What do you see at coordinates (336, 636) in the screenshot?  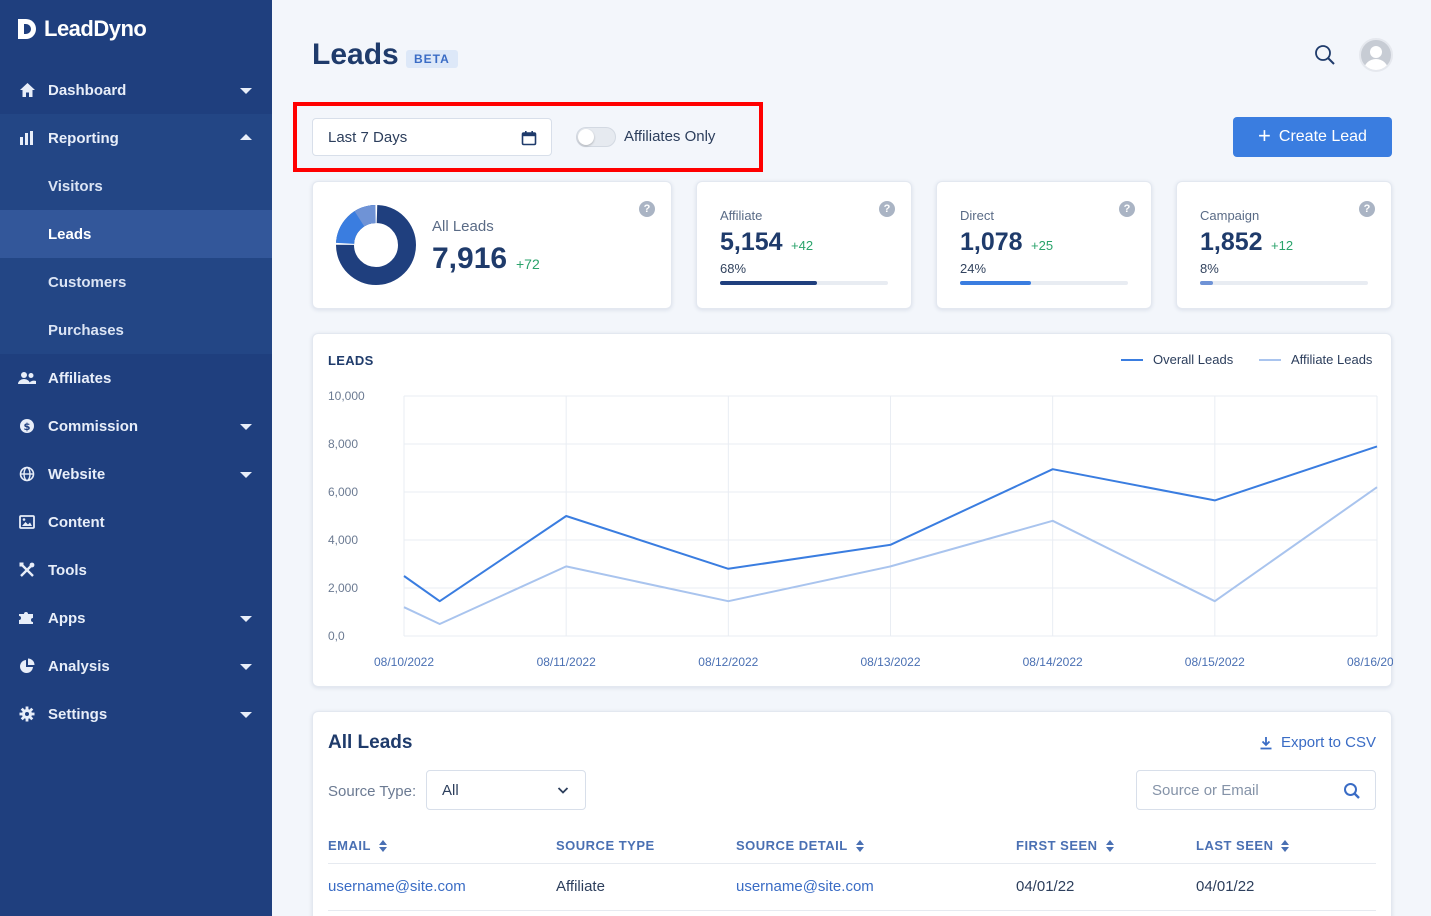 I see `y-tick-label: 0,0` at bounding box center [336, 636].